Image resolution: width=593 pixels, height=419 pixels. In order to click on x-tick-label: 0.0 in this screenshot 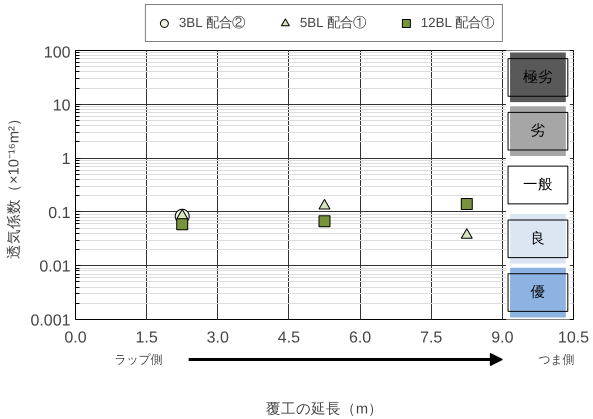, I will do `click(75, 338)`.